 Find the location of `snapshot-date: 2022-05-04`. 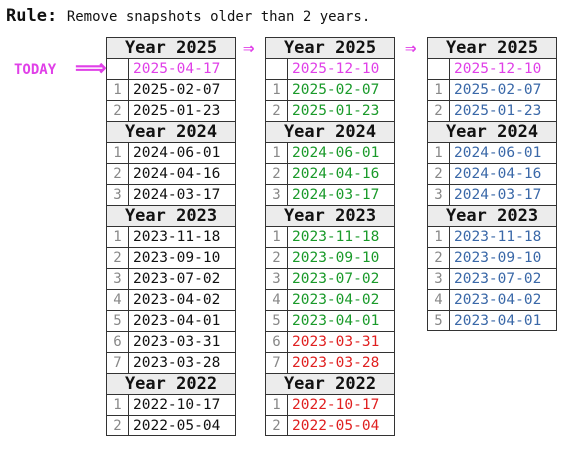

snapshot-date: 2022-05-04 is located at coordinates (177, 426).